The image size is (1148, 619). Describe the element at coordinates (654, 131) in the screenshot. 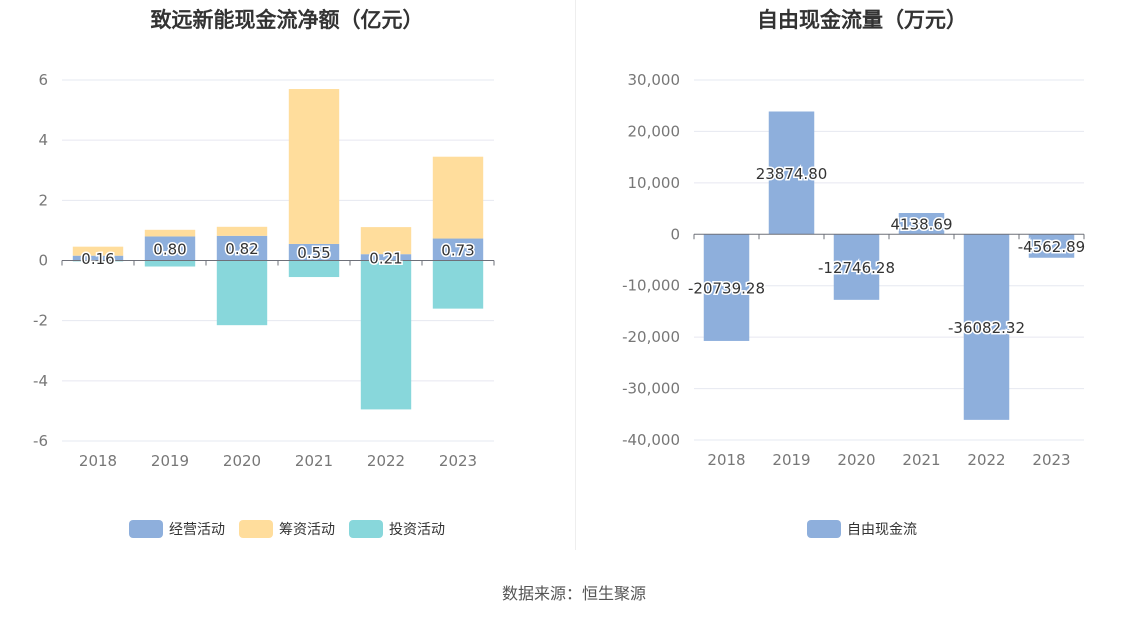

I see `y-tick-label: 20,000` at that location.